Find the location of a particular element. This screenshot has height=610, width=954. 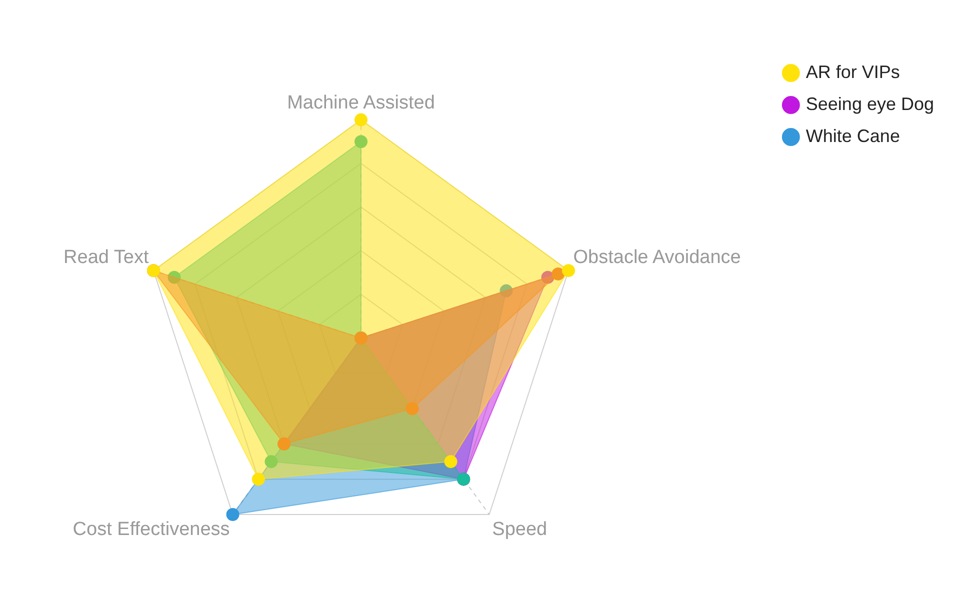

spoke-label: Read Text is located at coordinates (107, 257).